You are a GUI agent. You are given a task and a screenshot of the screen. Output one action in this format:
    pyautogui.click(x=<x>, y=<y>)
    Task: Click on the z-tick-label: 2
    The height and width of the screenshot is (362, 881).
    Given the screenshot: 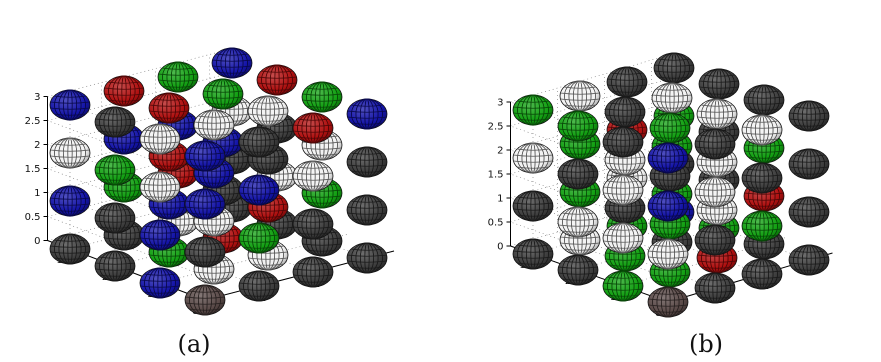 What is the action you would take?
    pyautogui.click(x=37, y=145)
    